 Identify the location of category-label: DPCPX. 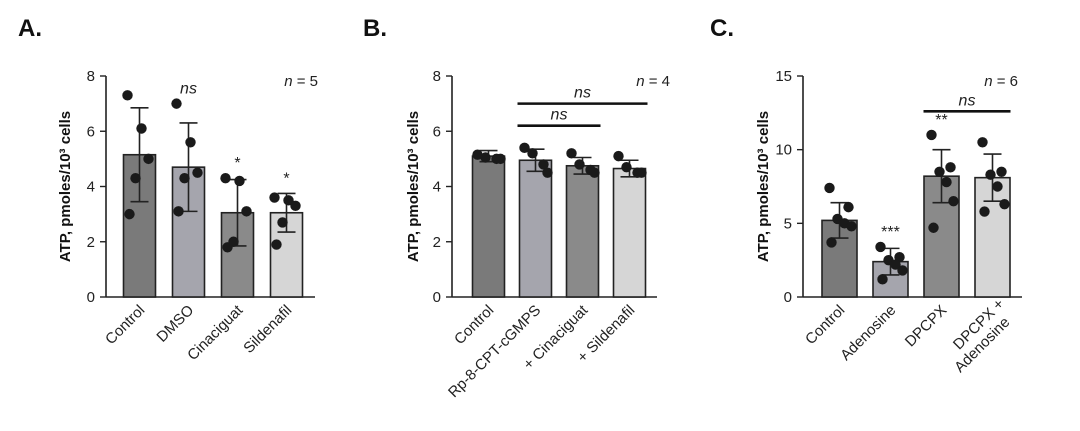
(926, 326).